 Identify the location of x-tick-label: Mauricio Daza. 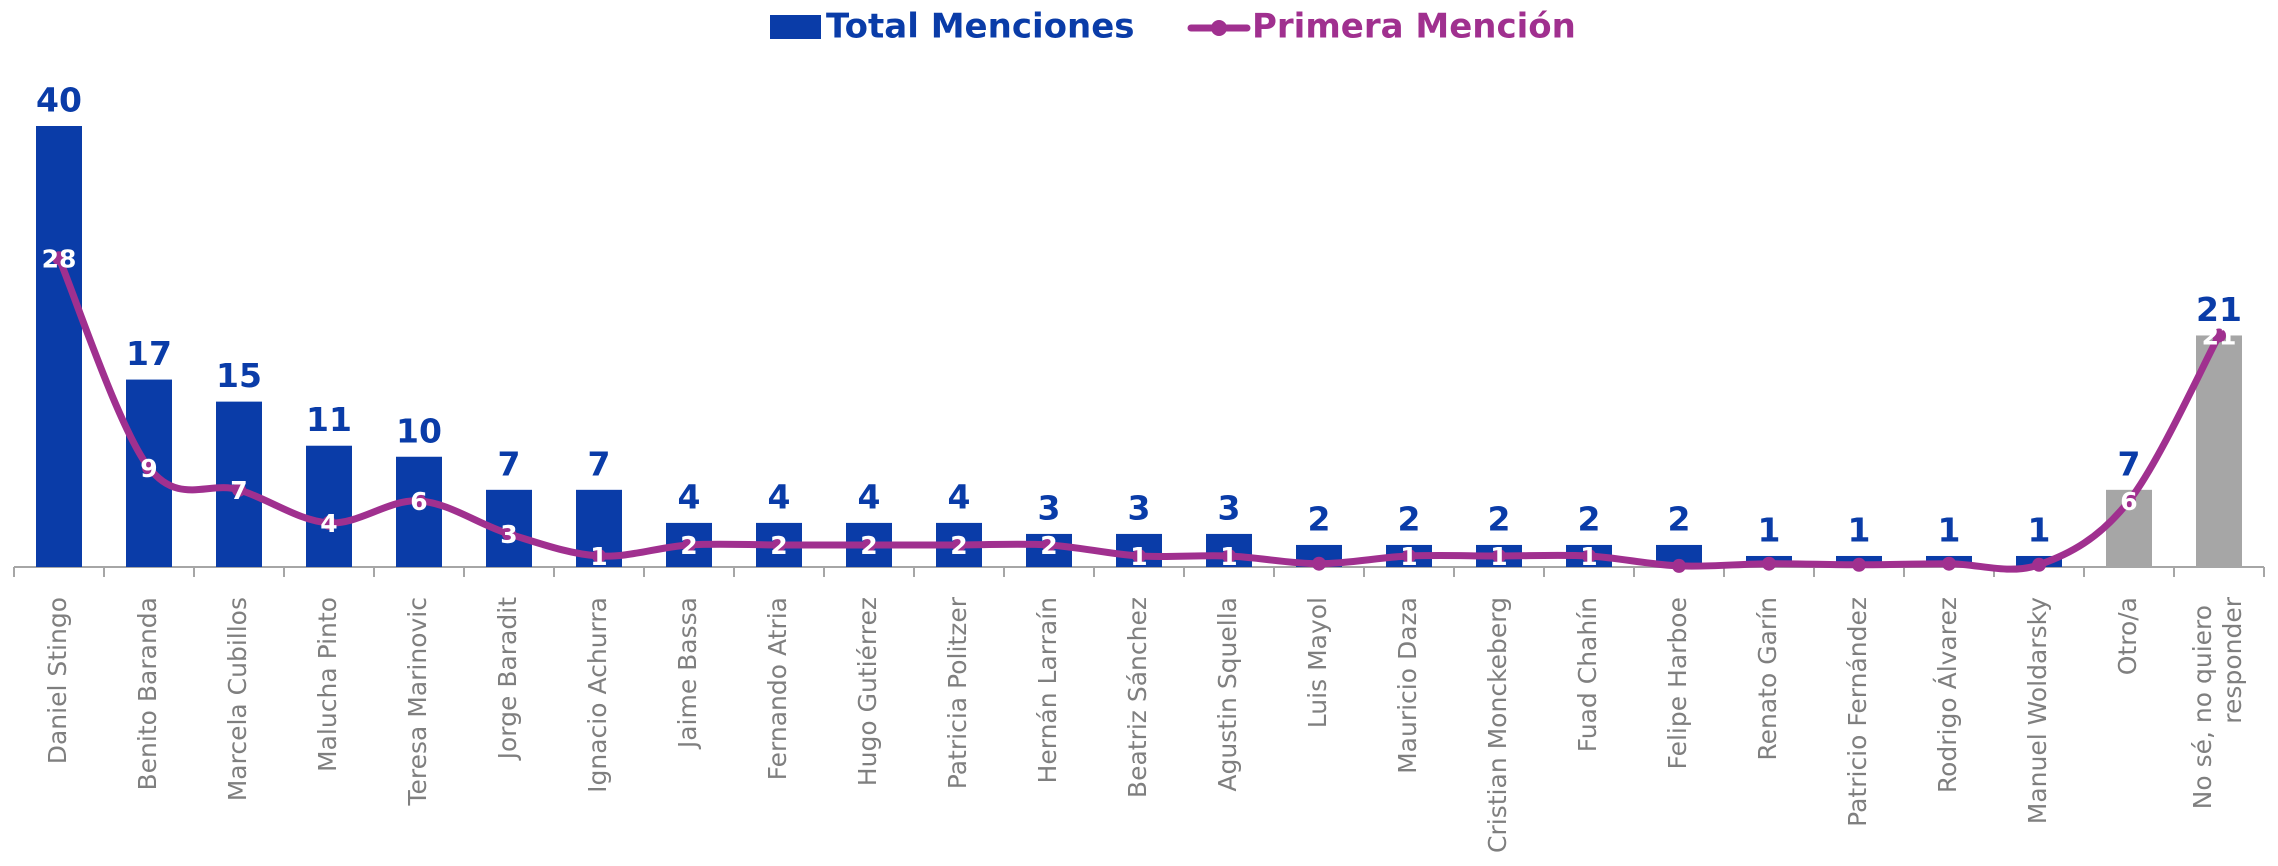
(1407, 685).